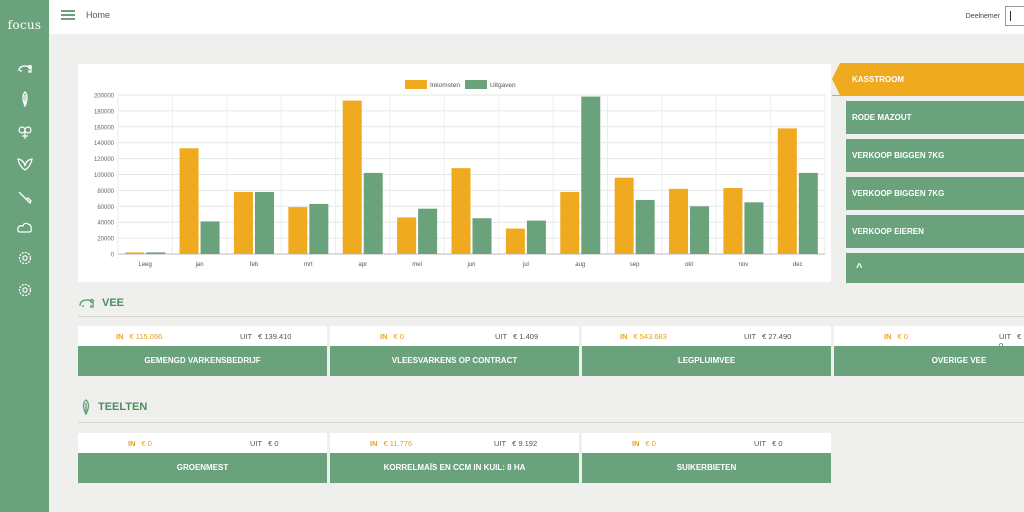  What do you see at coordinates (362, 265) in the screenshot?
I see `x-tick-label: apr` at bounding box center [362, 265].